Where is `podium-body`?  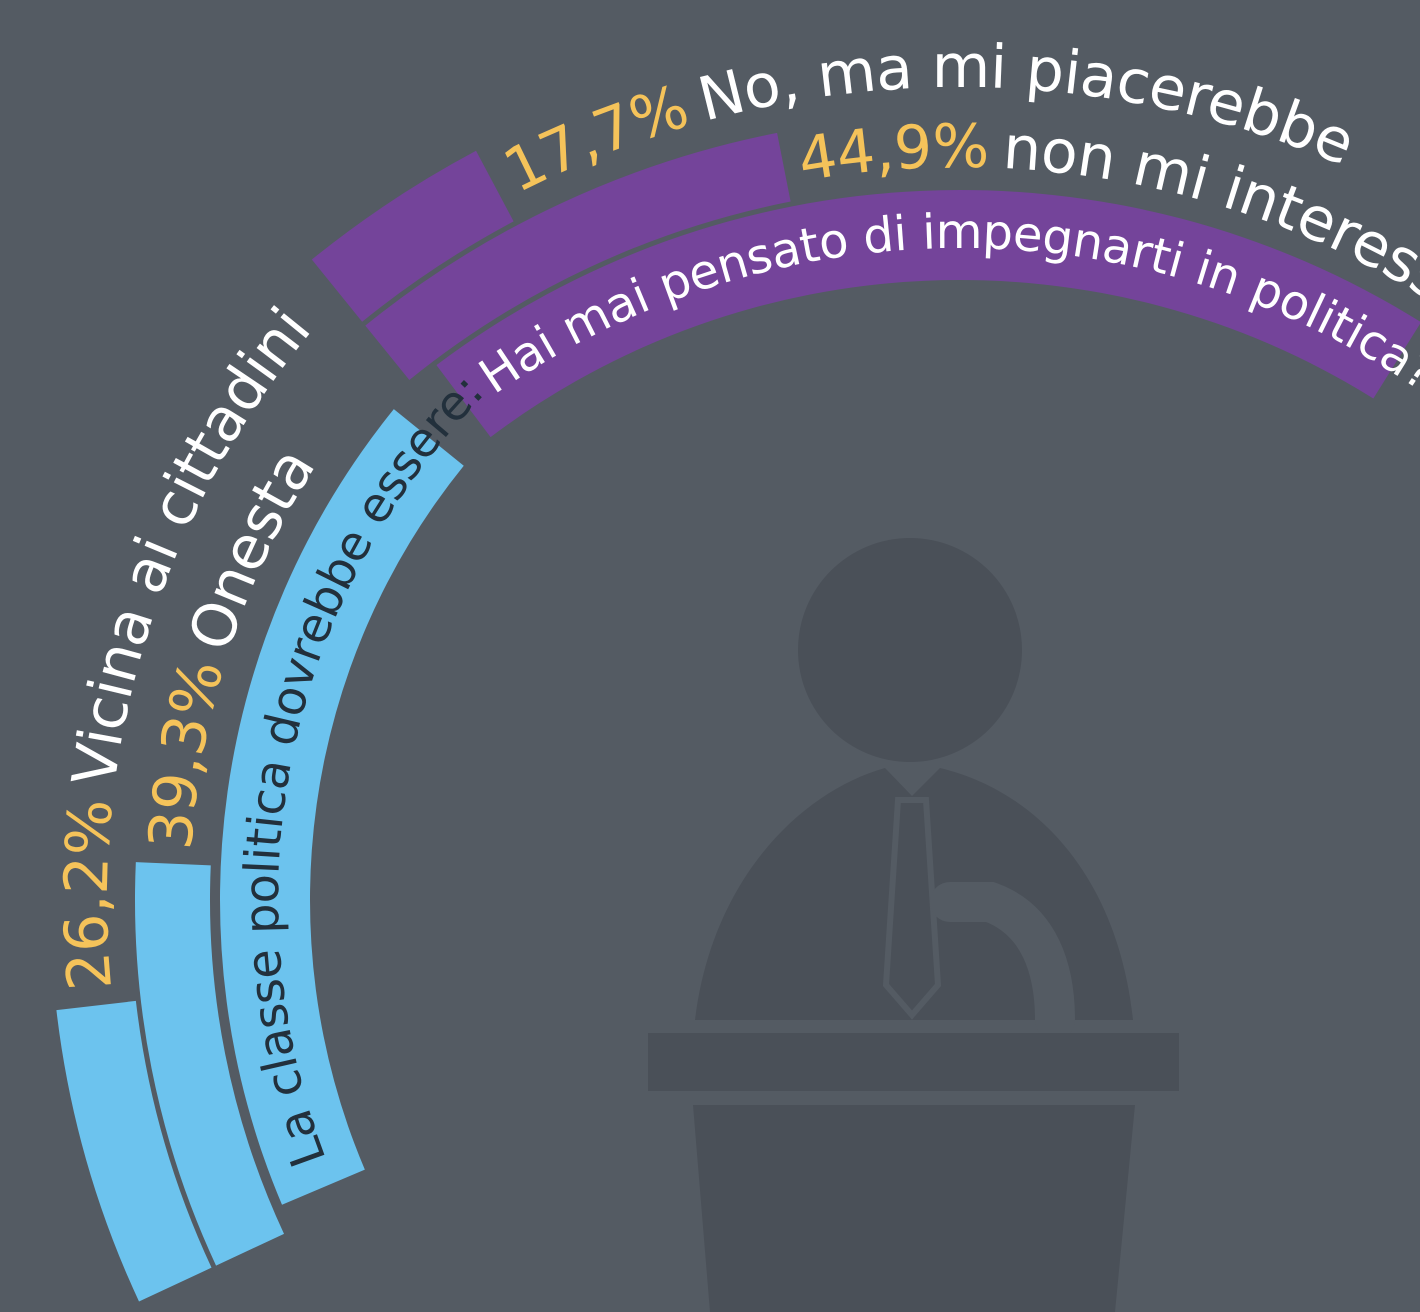 podium-body is located at coordinates (914, 1208).